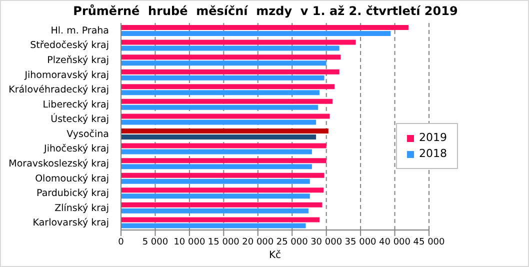  What do you see at coordinates (66, 75) in the screenshot?
I see `y-tick-label: Jihomoravský kraj` at bounding box center [66, 75].